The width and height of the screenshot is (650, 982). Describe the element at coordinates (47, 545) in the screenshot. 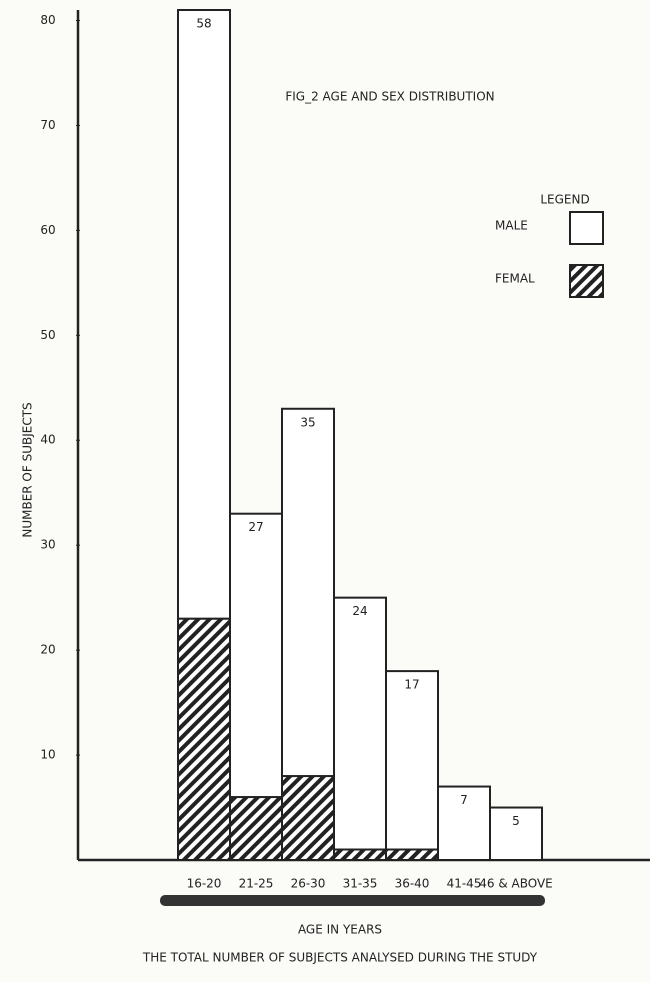

I see `y-tick-label: 30` at that location.